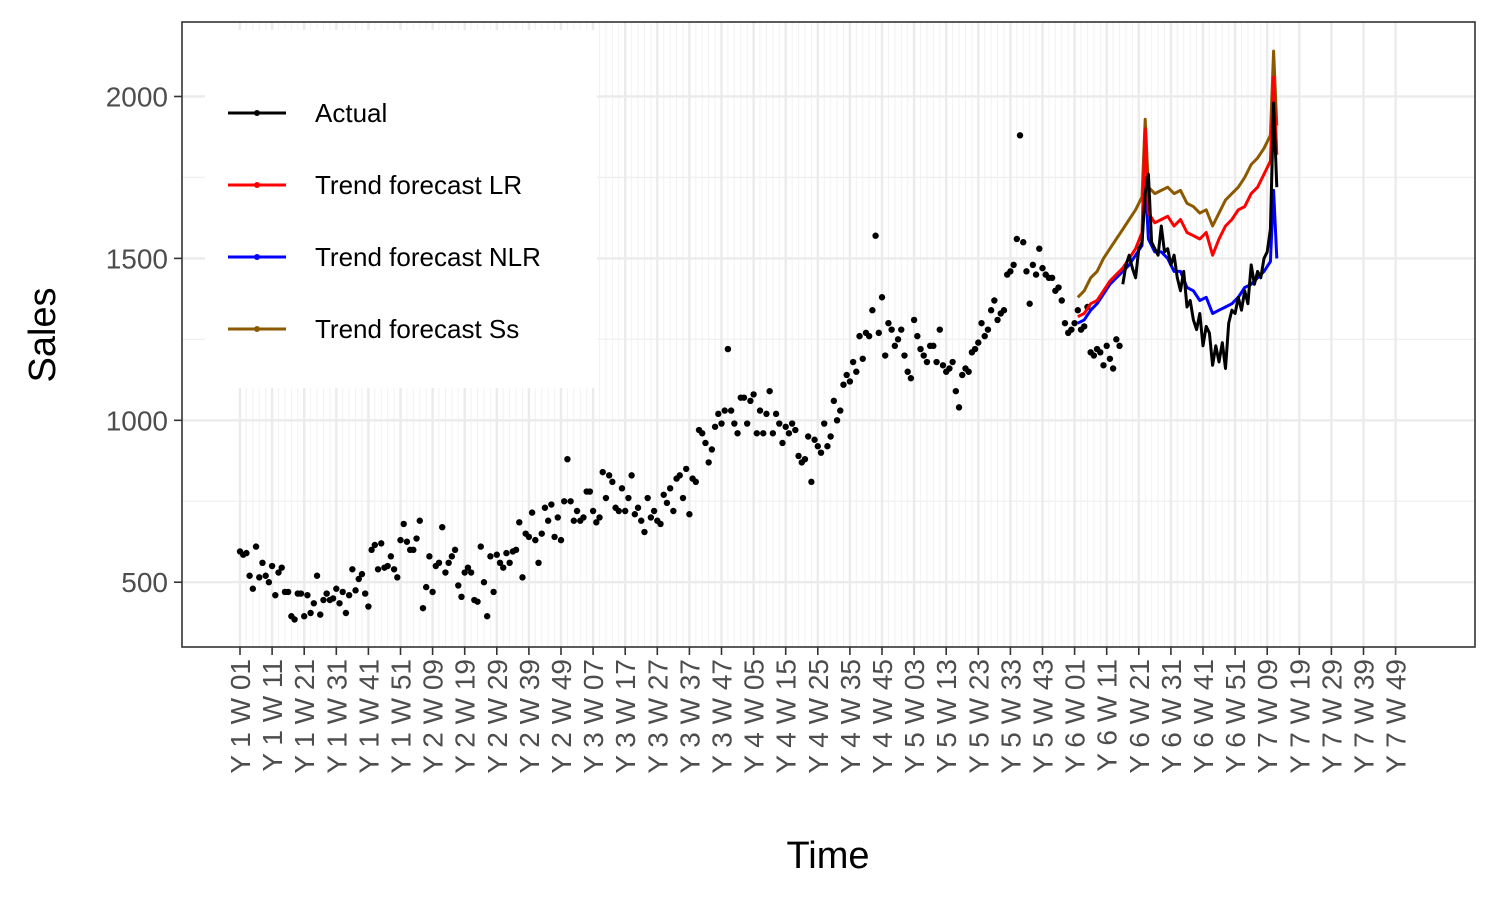  What do you see at coordinates (978, 716) in the screenshot?
I see `x-tick-label: Y 5 W 23` at bounding box center [978, 716].